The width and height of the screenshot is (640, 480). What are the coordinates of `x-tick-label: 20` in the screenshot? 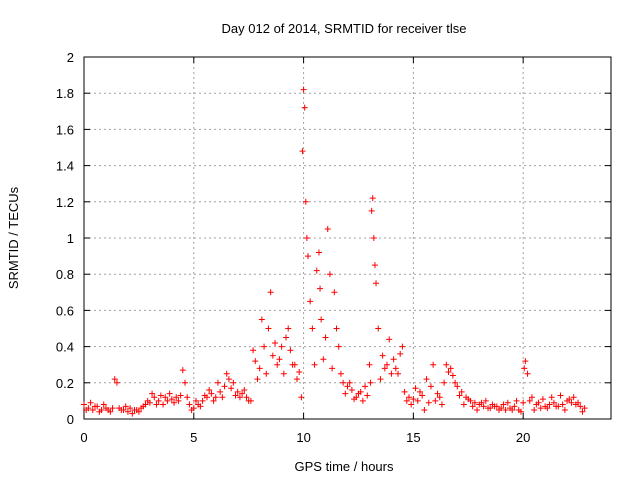 It's located at (523, 437).